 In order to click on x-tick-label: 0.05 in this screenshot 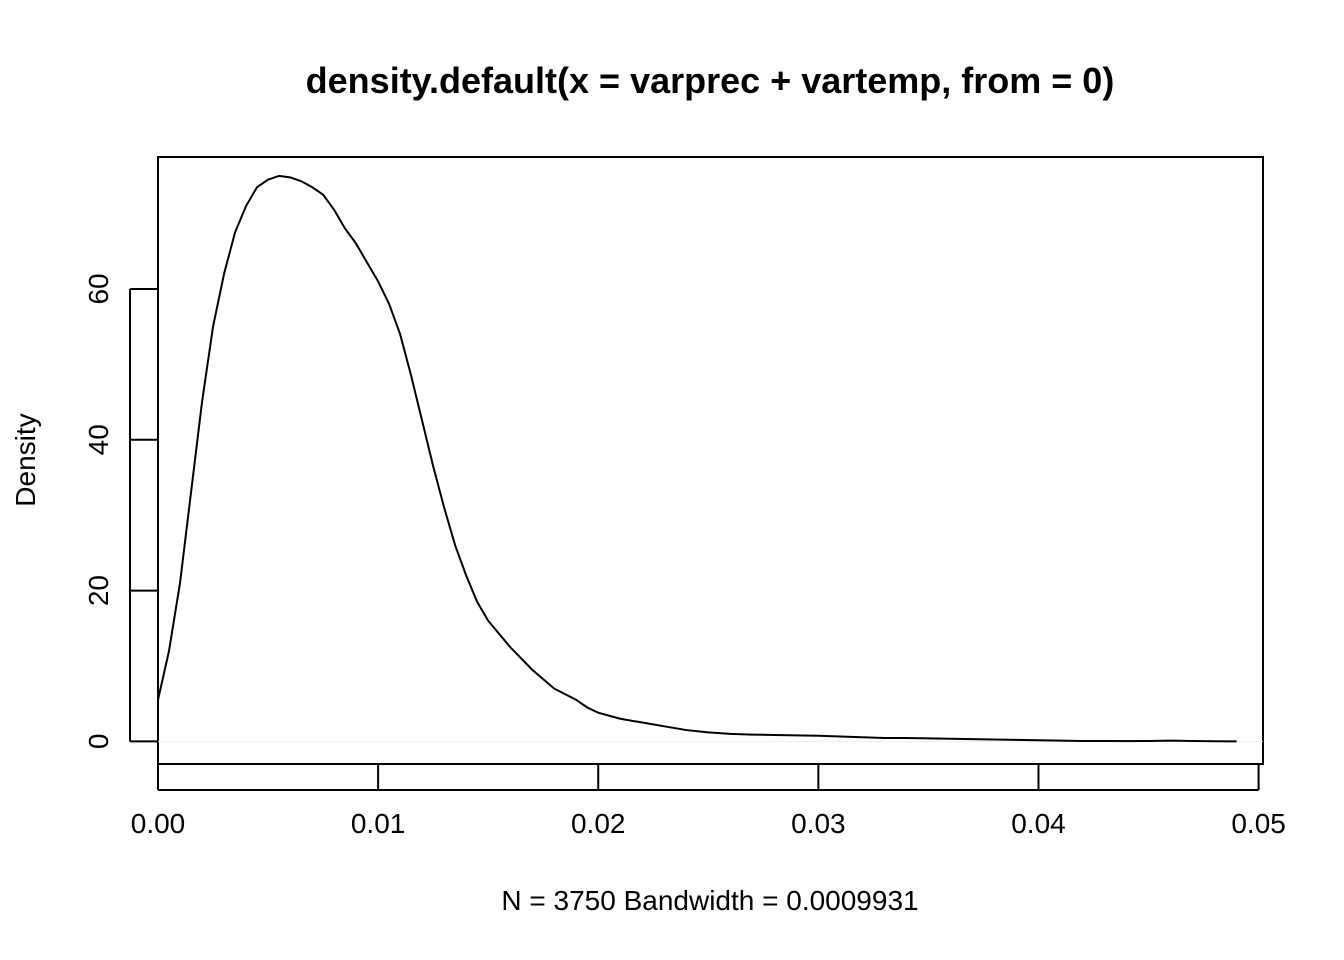, I will do `click(1258, 823)`.